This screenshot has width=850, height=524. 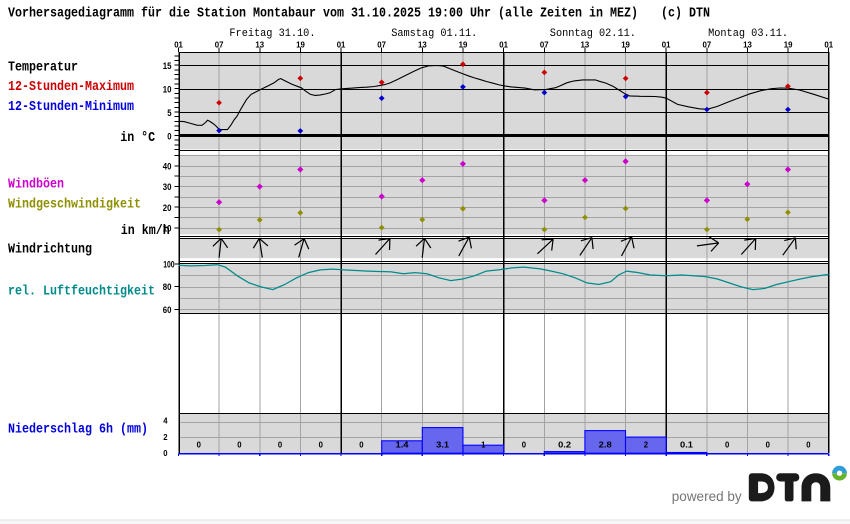 What do you see at coordinates (402, 445) in the screenshot?
I see `svg-text: 1.4` at bounding box center [402, 445].